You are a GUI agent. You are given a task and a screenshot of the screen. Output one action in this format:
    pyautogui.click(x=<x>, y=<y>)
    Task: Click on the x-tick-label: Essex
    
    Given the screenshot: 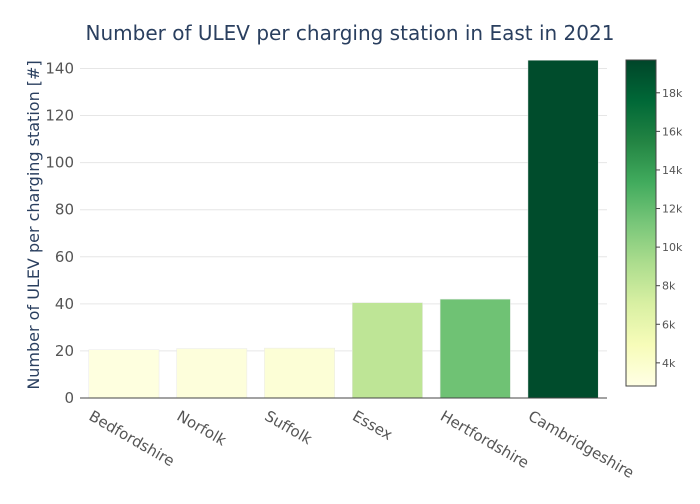 What is the action you would take?
    pyautogui.click(x=372, y=425)
    